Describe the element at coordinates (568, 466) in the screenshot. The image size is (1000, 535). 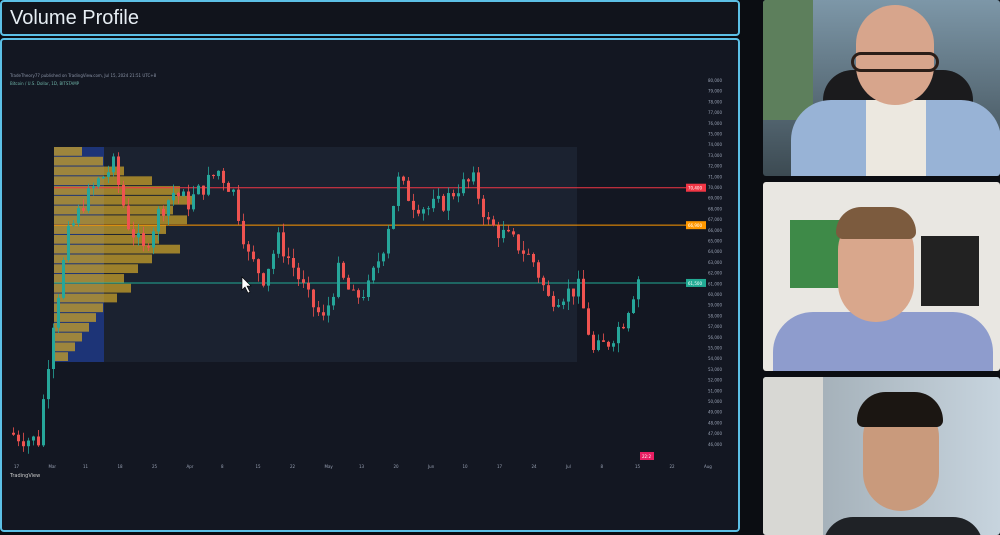
I see `x-tick-label: Jul` at that location.